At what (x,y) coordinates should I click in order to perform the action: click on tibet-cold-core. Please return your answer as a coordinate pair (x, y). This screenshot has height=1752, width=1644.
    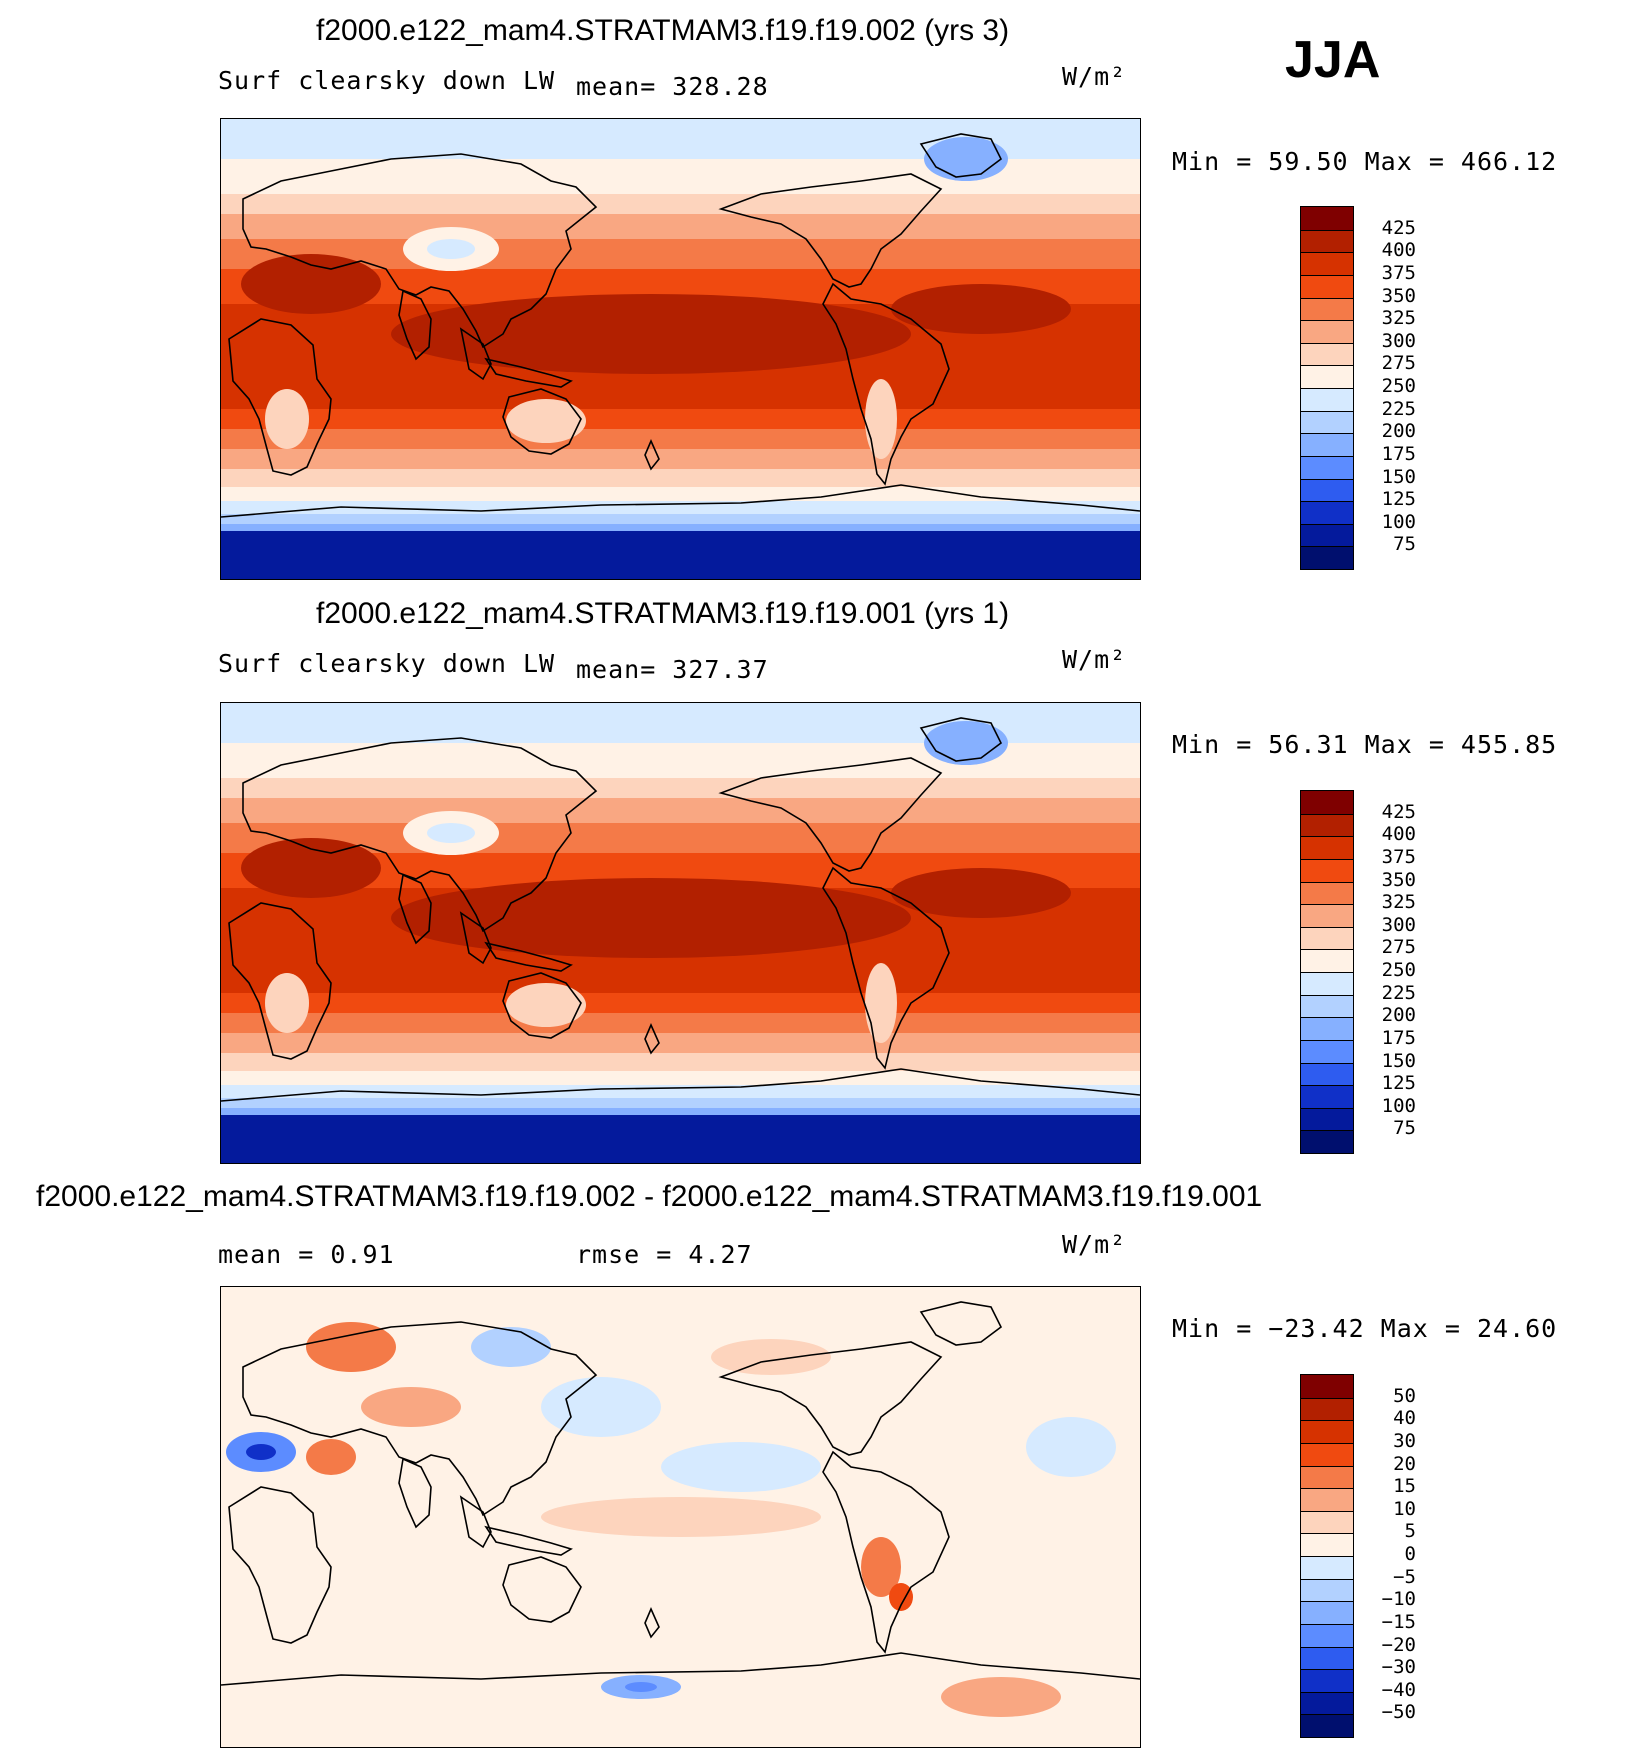
    Looking at the image, I should click on (451, 833).